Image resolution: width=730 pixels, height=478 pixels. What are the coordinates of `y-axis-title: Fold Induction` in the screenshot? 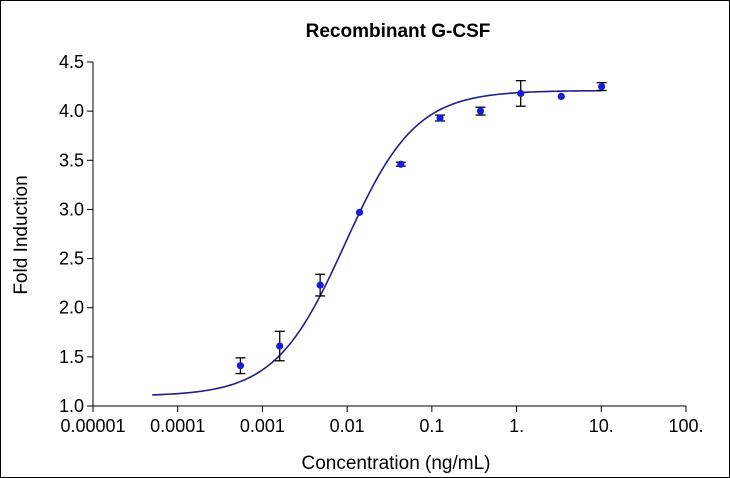 It's located at (21, 234).